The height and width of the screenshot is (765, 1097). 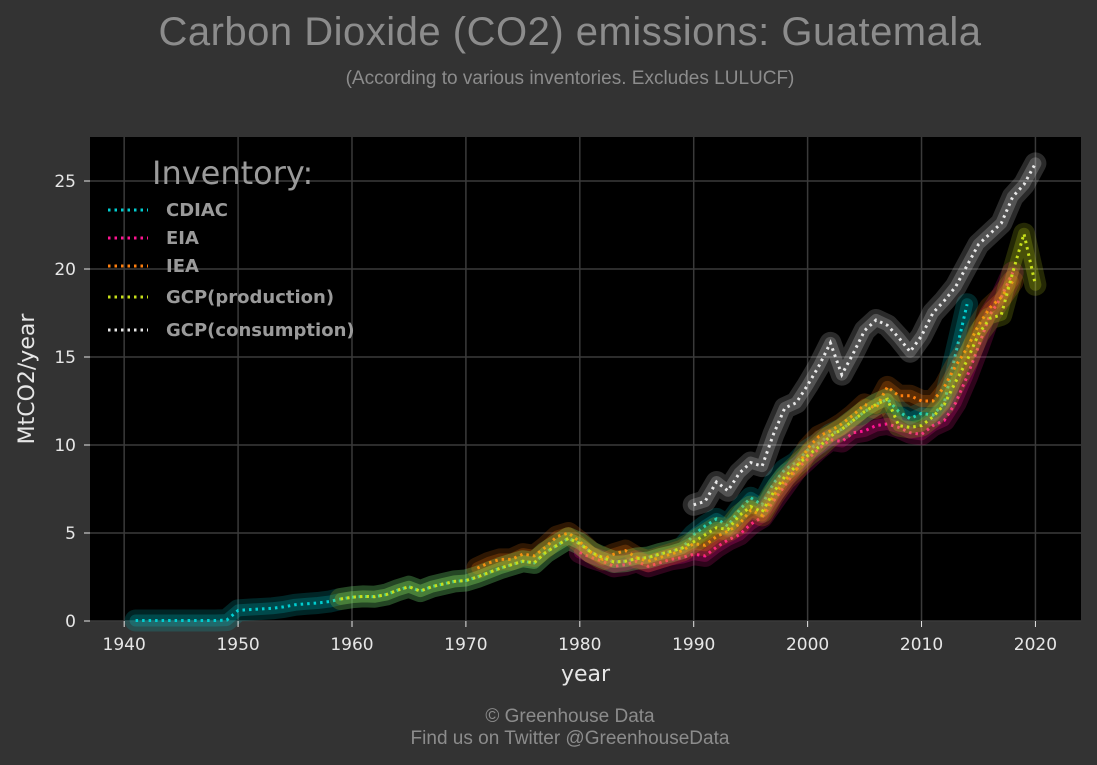 What do you see at coordinates (65, 358) in the screenshot?
I see `y-tick-label: 15` at bounding box center [65, 358].